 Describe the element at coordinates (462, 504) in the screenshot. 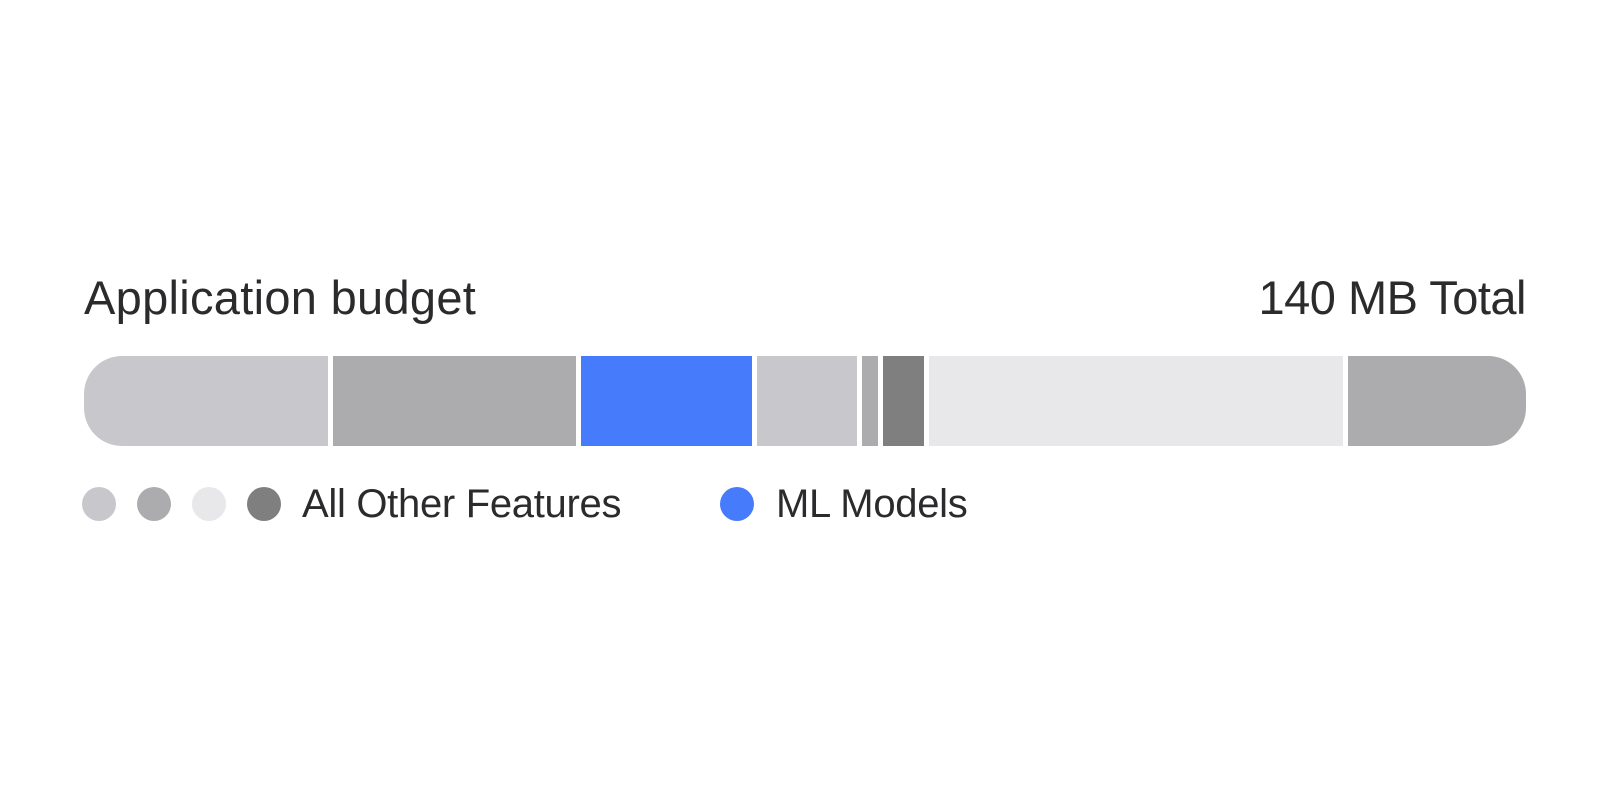

I see `legend-label-other-features: All Other Features` at that location.